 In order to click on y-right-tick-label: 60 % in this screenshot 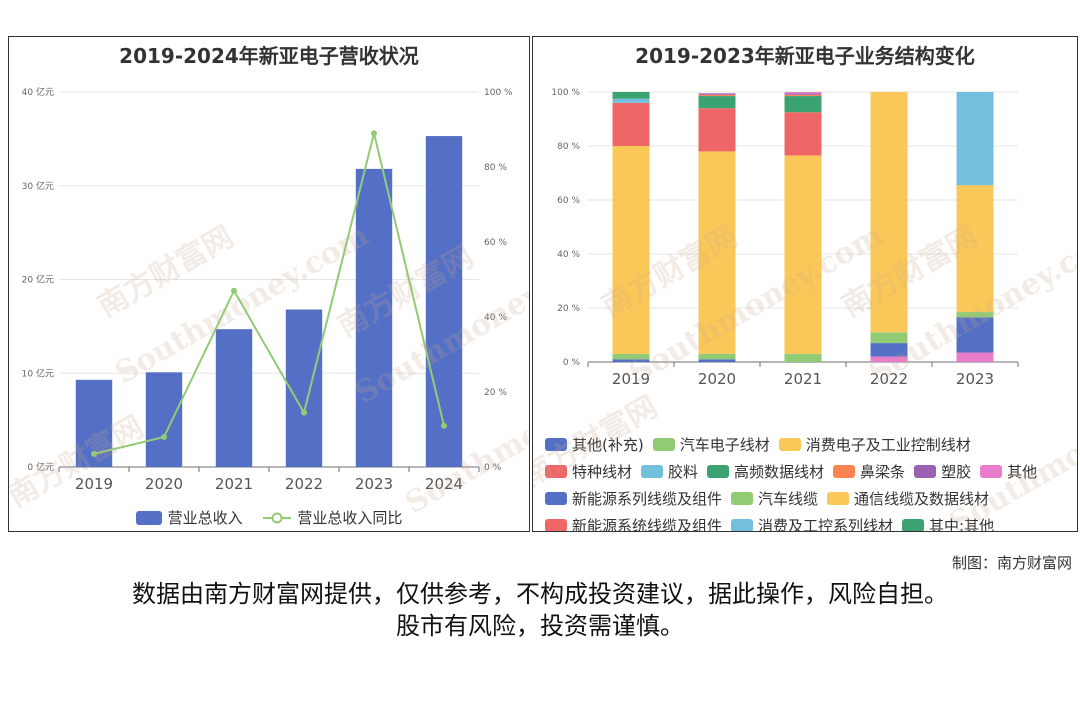, I will do `click(495, 243)`.